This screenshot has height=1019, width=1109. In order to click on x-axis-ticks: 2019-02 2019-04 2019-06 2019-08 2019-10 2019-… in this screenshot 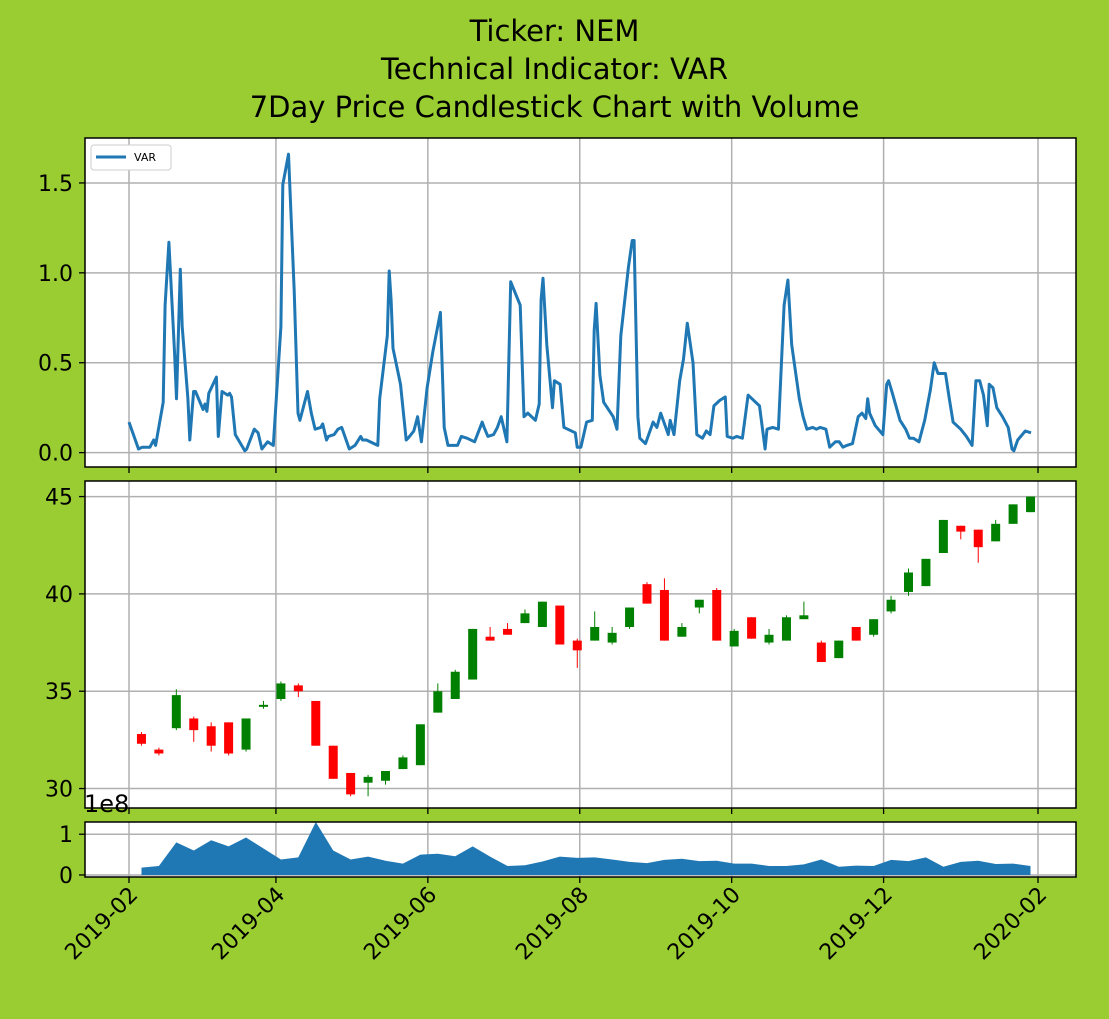, I will do `click(557, 921)`.